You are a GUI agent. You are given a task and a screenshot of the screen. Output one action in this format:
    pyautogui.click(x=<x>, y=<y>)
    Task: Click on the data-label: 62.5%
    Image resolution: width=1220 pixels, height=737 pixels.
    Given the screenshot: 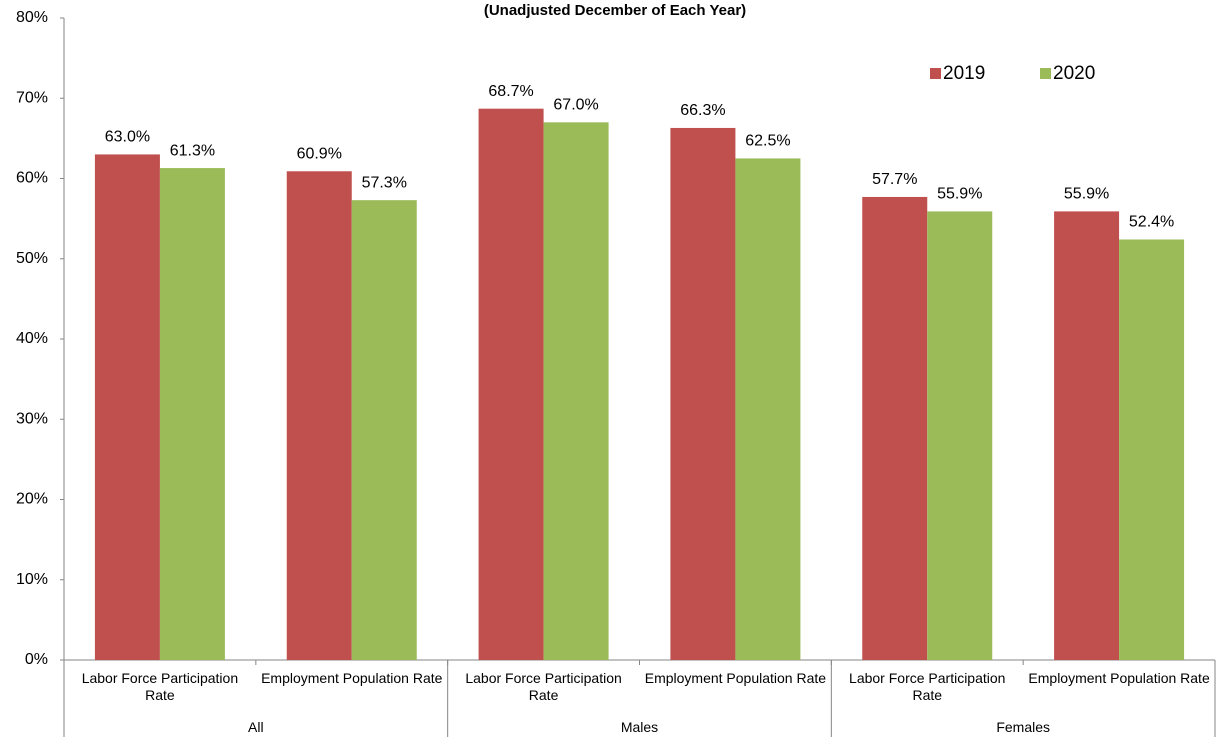 What is the action you would take?
    pyautogui.click(x=767, y=141)
    